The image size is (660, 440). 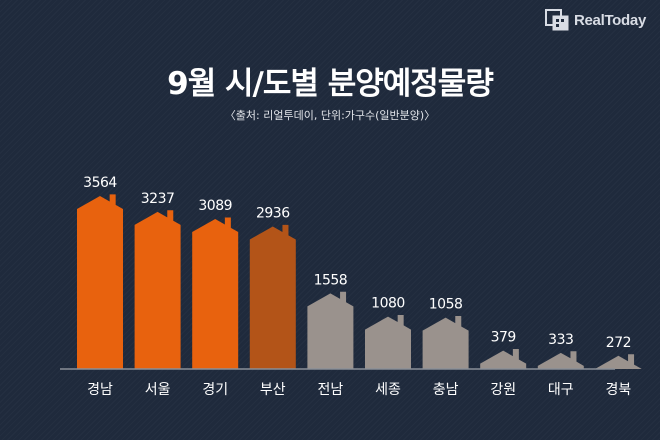 What do you see at coordinates (273, 213) in the screenshot?
I see `value-label: 2936` at bounding box center [273, 213].